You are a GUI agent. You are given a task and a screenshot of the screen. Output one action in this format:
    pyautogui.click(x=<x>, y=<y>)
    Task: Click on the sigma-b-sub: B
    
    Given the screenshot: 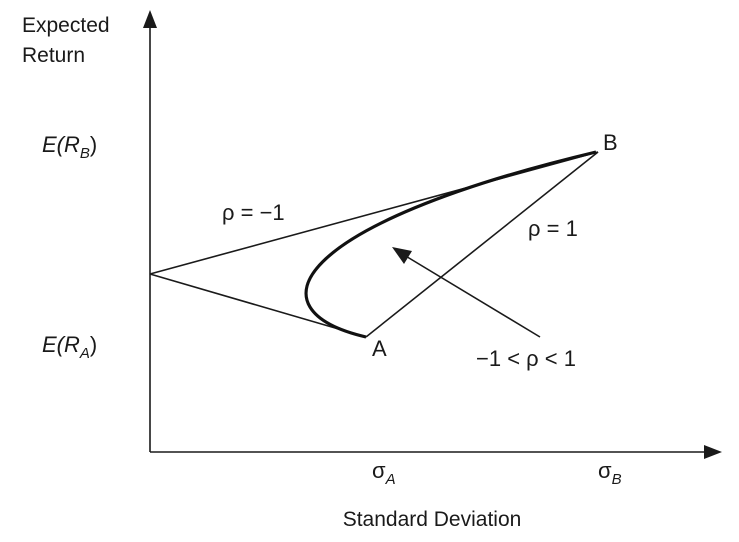 What is the action you would take?
    pyautogui.click(x=617, y=479)
    